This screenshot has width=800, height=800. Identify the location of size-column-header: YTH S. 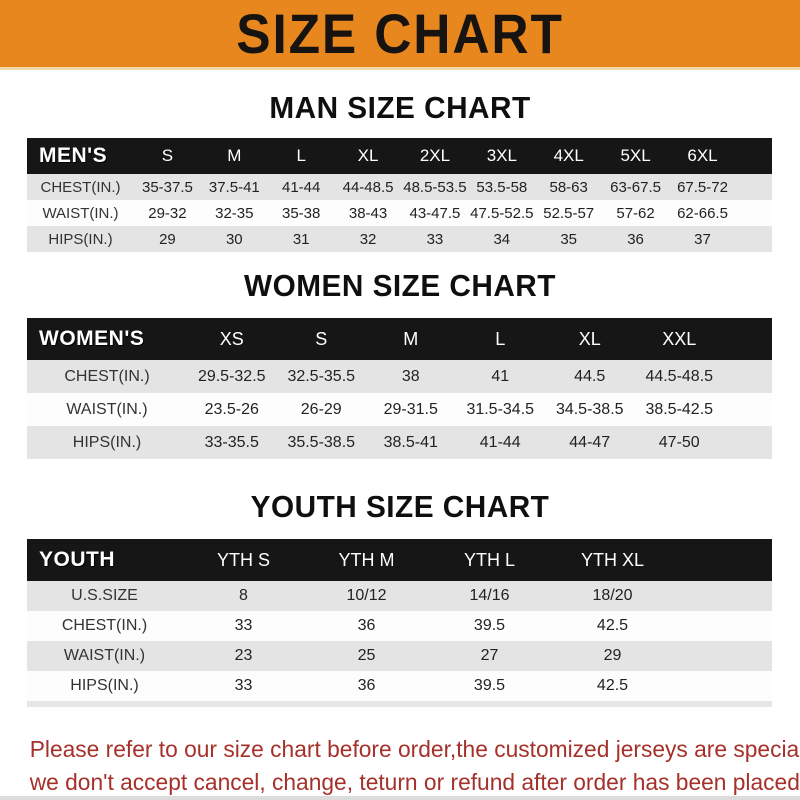
(243, 559).